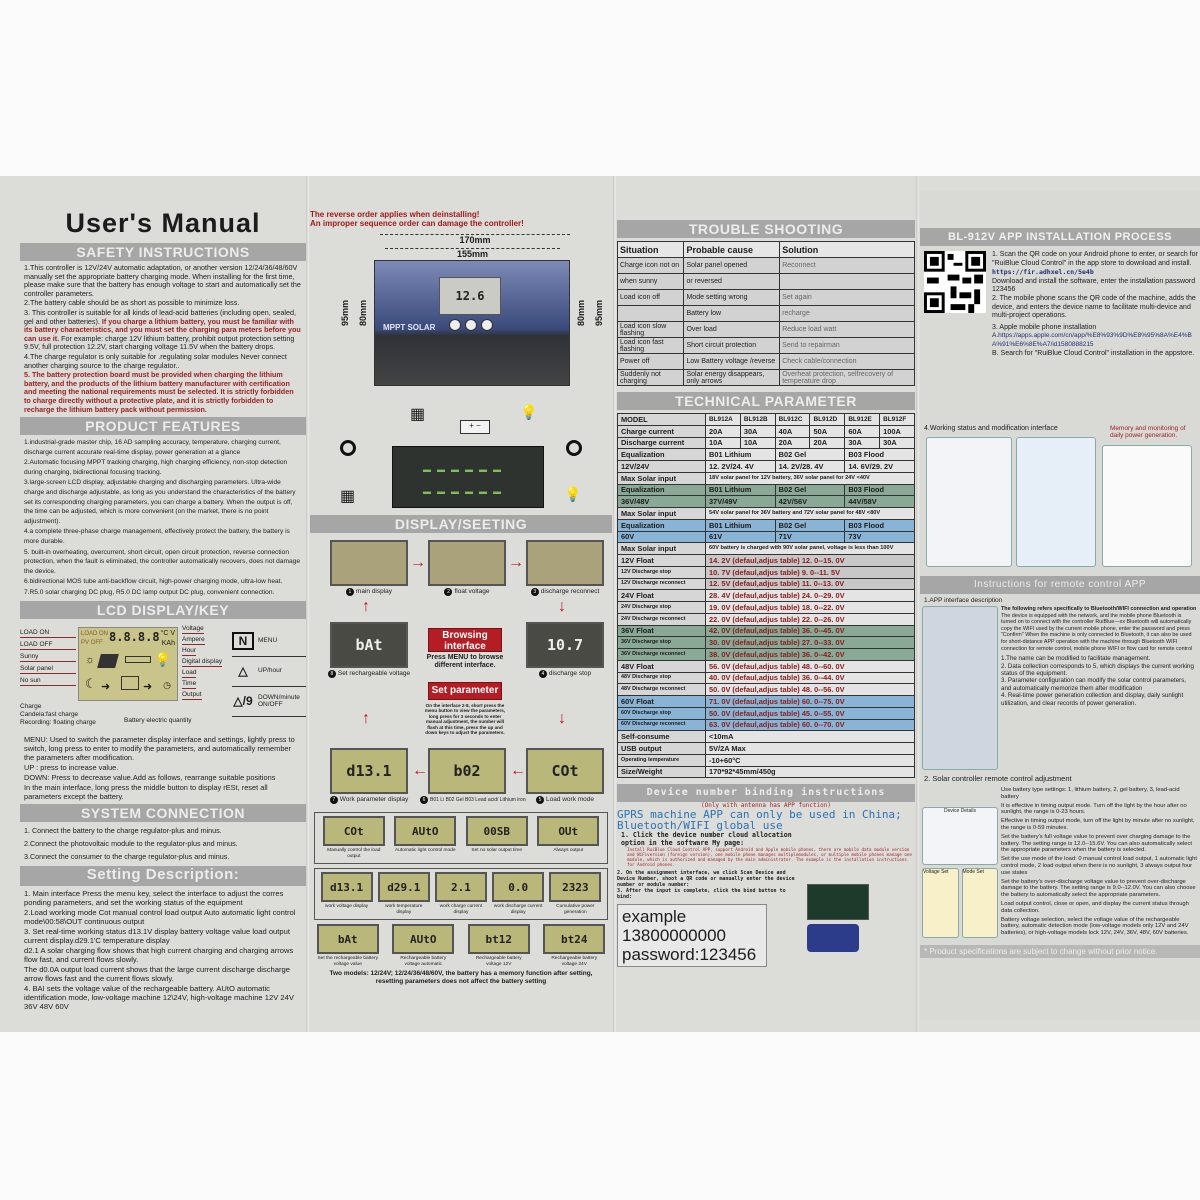 The image size is (1200, 1200). What do you see at coordinates (465, 469) in the screenshot?
I see `terminal-row: ▬▬▬▬▬▬` at bounding box center [465, 469].